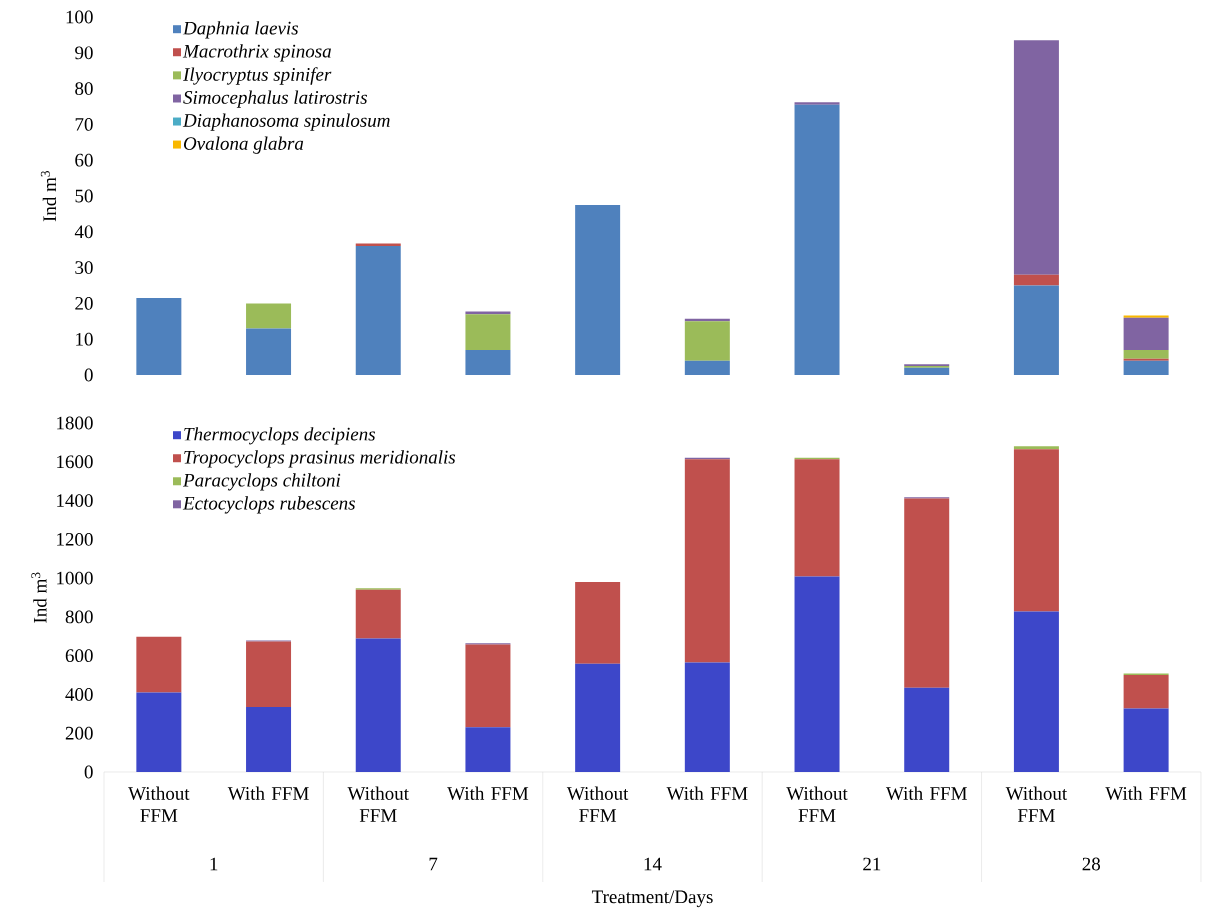 This screenshot has width=1210, height=912. Describe the element at coordinates (214, 864) in the screenshot. I see `text: 1` at that location.